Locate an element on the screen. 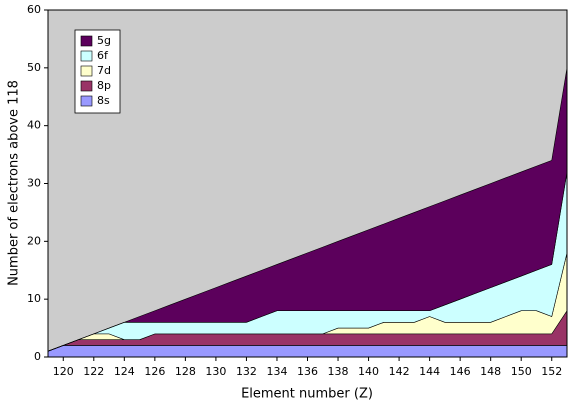  y-axis-title: Number of electrons above 118 is located at coordinates (14, 183).